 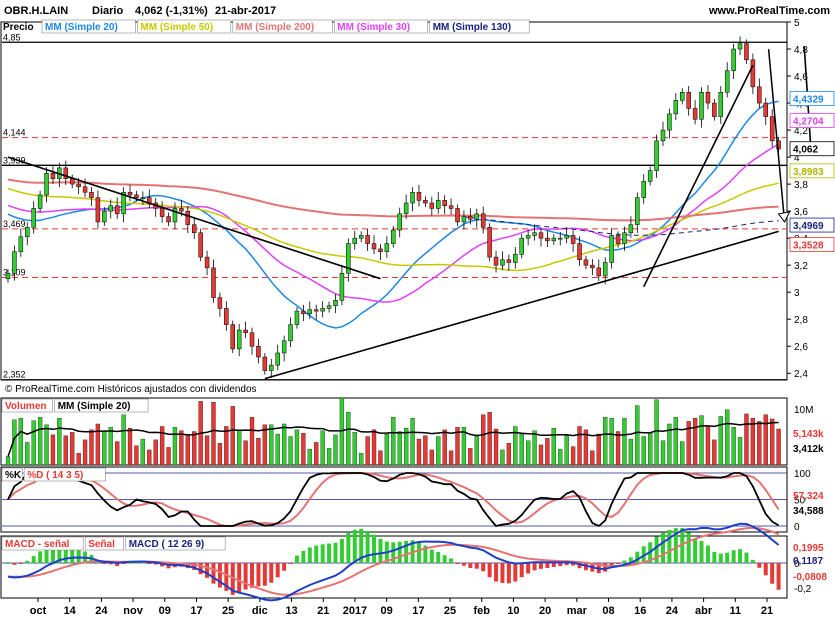 I want to click on y-tick-label: 3,6, so click(x=801, y=212).